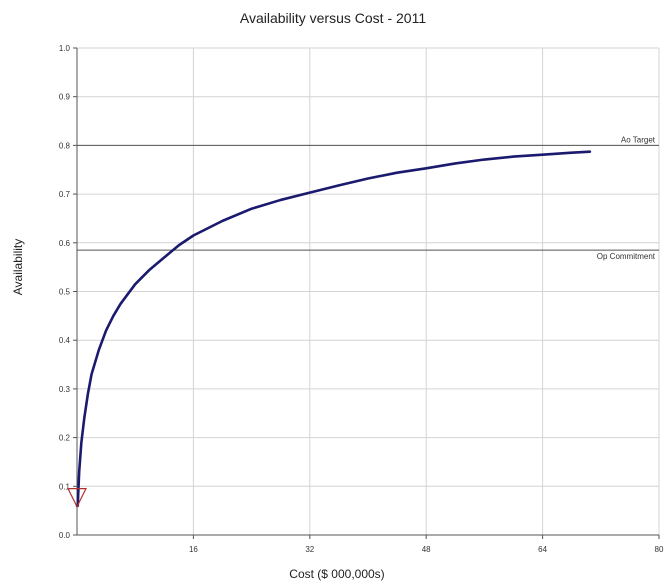  What do you see at coordinates (638, 139) in the screenshot?
I see `reference-line-label: Ao Target` at bounding box center [638, 139].